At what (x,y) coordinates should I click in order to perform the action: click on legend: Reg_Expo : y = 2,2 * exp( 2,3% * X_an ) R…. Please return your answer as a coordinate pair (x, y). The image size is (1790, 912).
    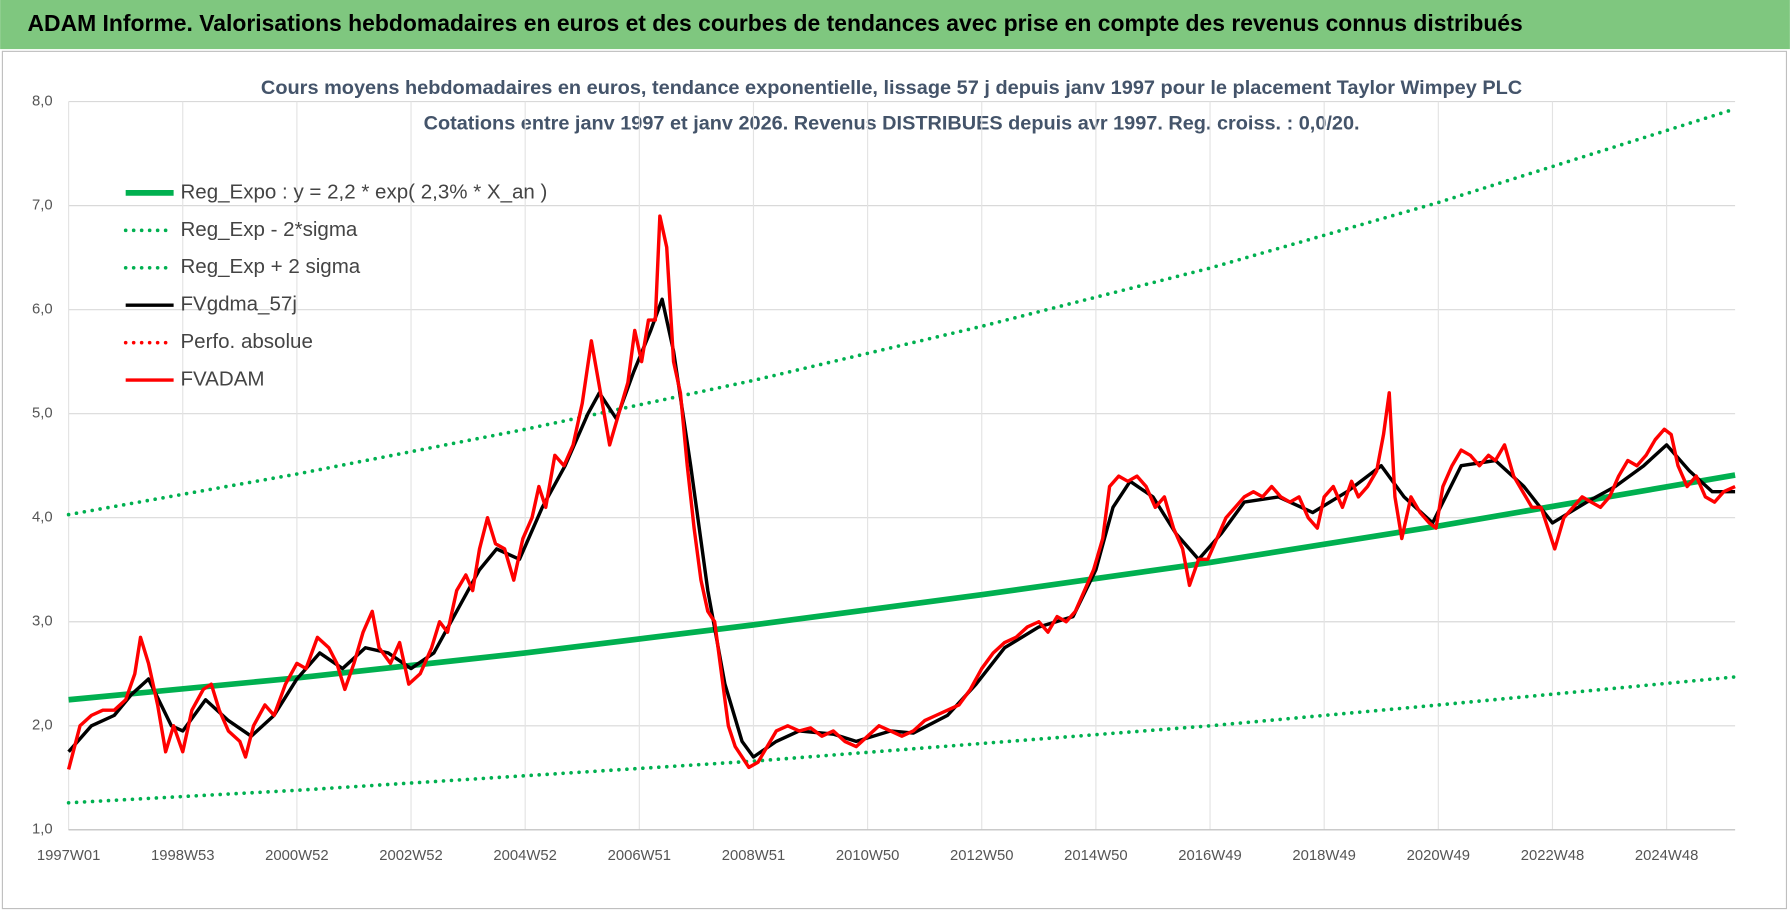
    Looking at the image, I should click on (335, 285).